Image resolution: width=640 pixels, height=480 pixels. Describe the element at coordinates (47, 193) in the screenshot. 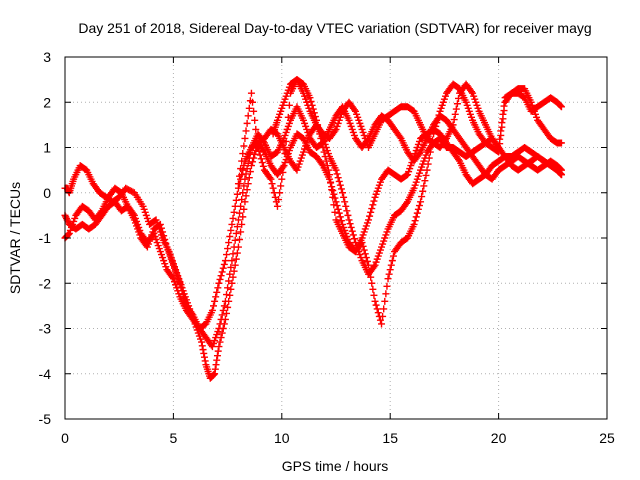

I see `y-tick-label: 0` at that location.